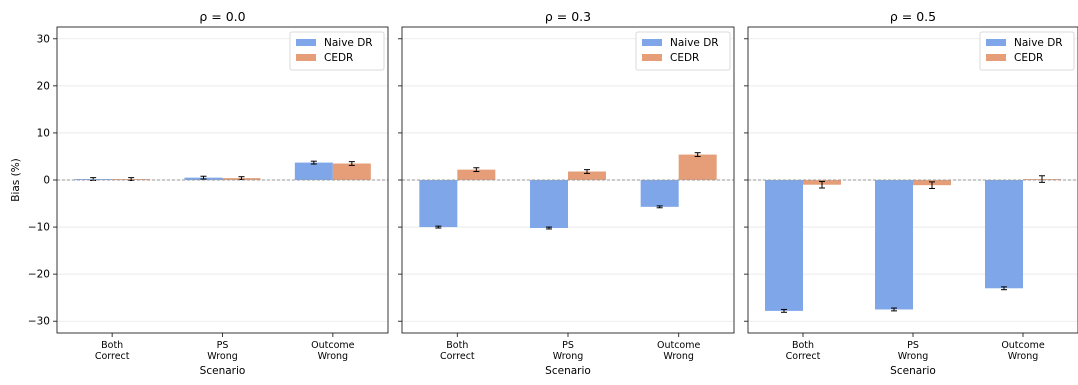 Image resolution: width=1078 pixels, height=385 pixels. Describe the element at coordinates (46, 181) in the screenshot. I see `y-tick-label: 0` at that location.